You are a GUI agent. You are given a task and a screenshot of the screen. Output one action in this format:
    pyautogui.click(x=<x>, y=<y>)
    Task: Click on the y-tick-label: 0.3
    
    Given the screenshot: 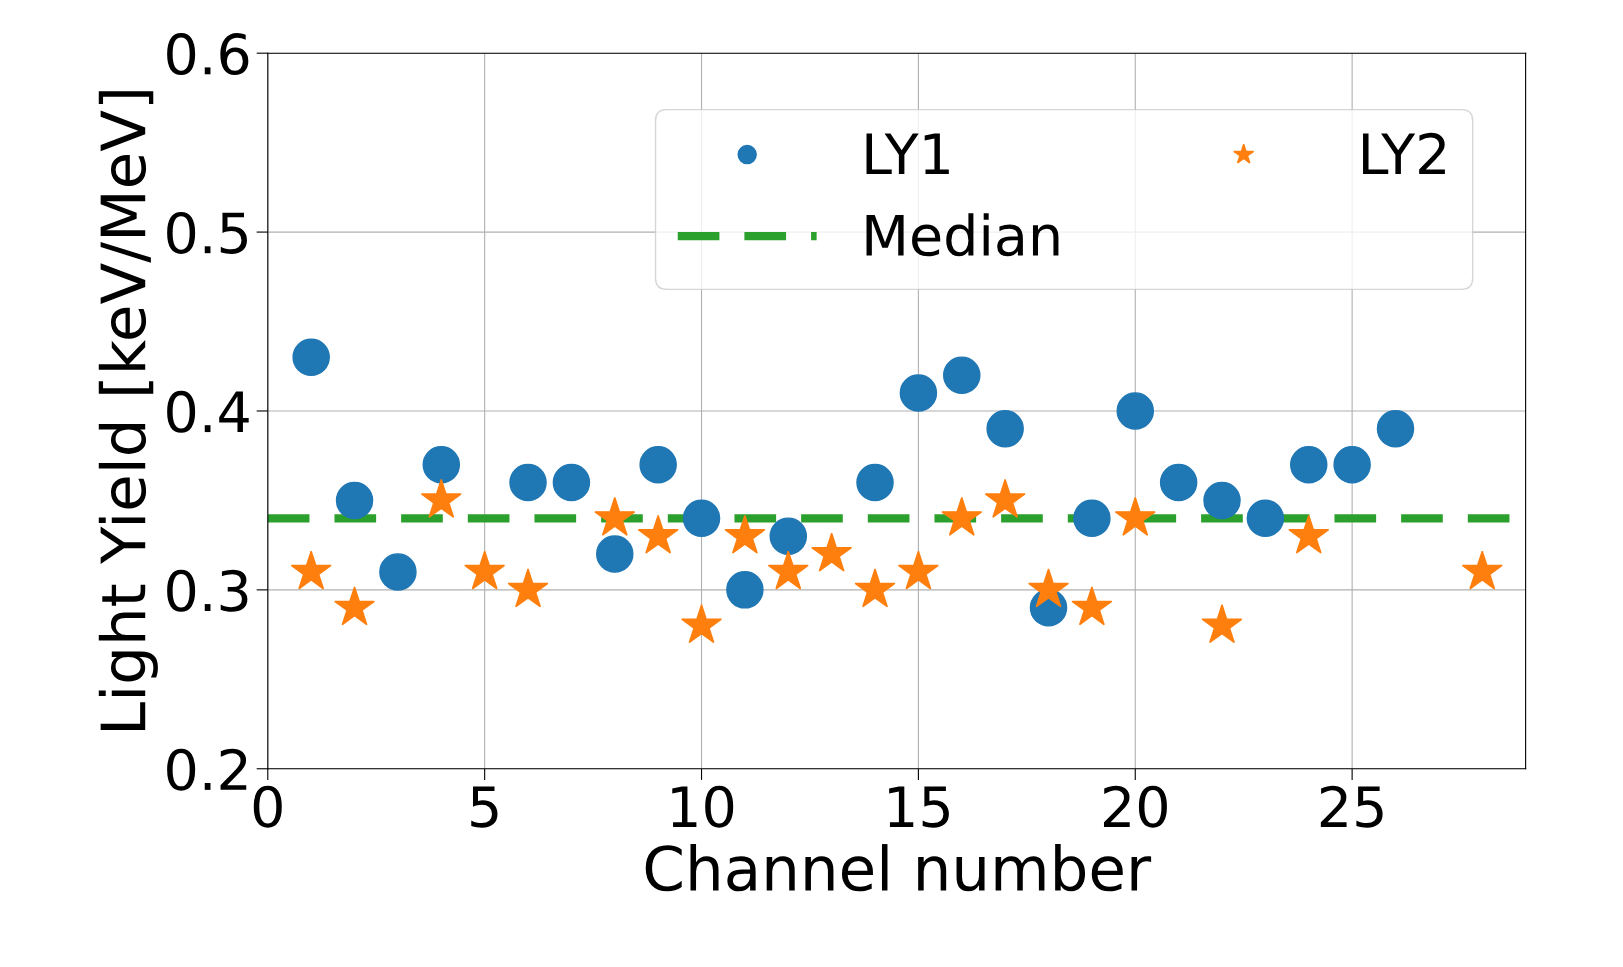 What is the action you would take?
    pyautogui.click(x=207, y=590)
    